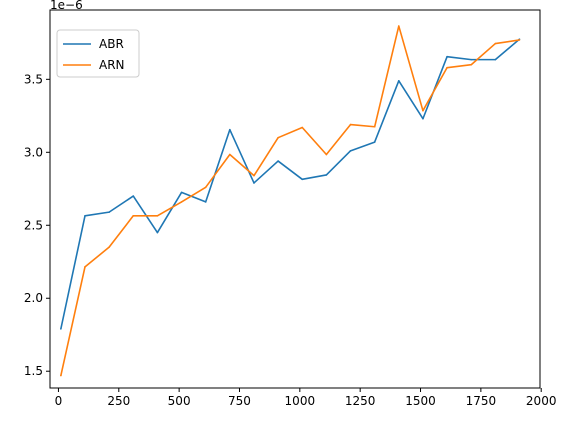 This screenshot has height=428, width=564. What do you see at coordinates (33, 79) in the screenshot?
I see `y-tick-label: 3.5` at bounding box center [33, 79].